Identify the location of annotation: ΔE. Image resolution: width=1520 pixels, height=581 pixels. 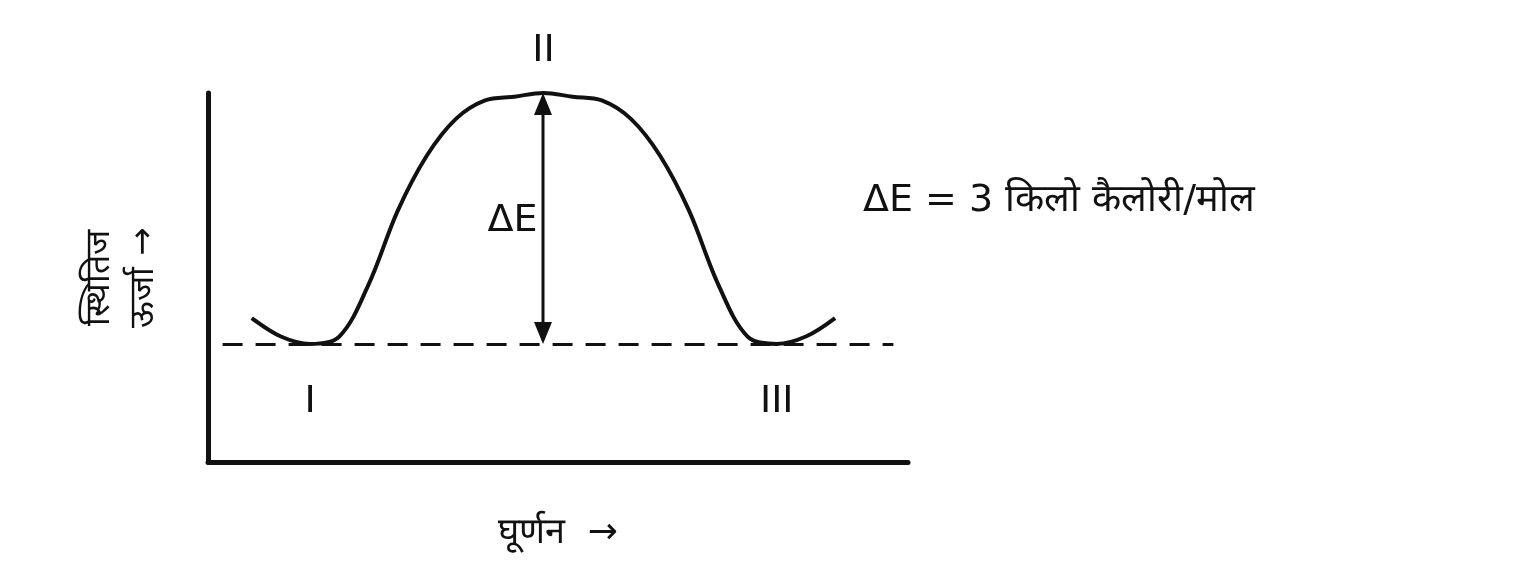
(512, 218).